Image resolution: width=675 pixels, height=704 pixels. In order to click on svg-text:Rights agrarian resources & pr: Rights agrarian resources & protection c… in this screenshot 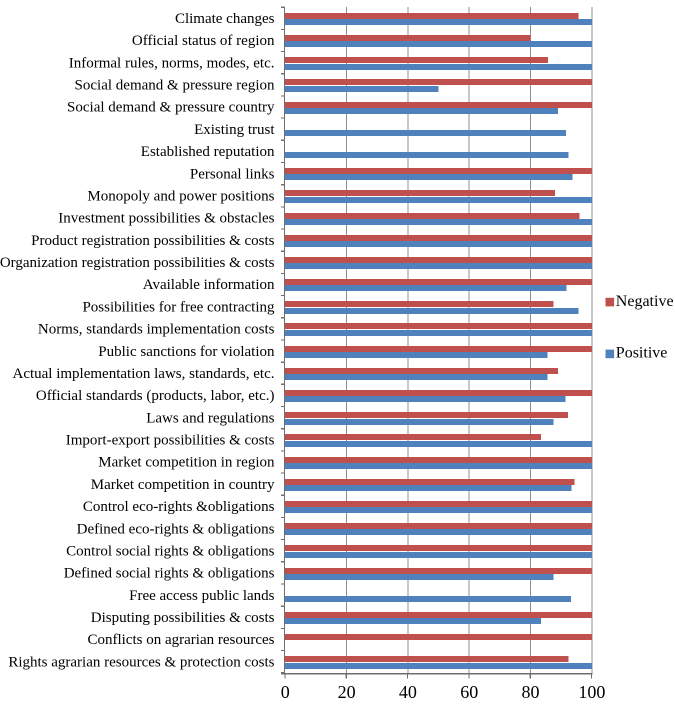, I will do `click(141, 662)`.